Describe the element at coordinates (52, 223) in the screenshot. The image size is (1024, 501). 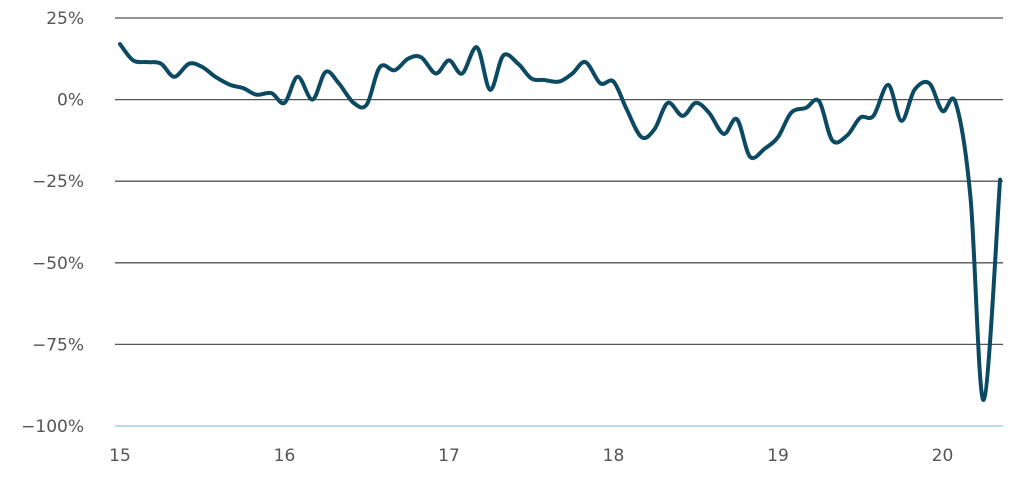
I see `y-axis-labels: 25% 0% −25% −50% −75% −100%` at that location.